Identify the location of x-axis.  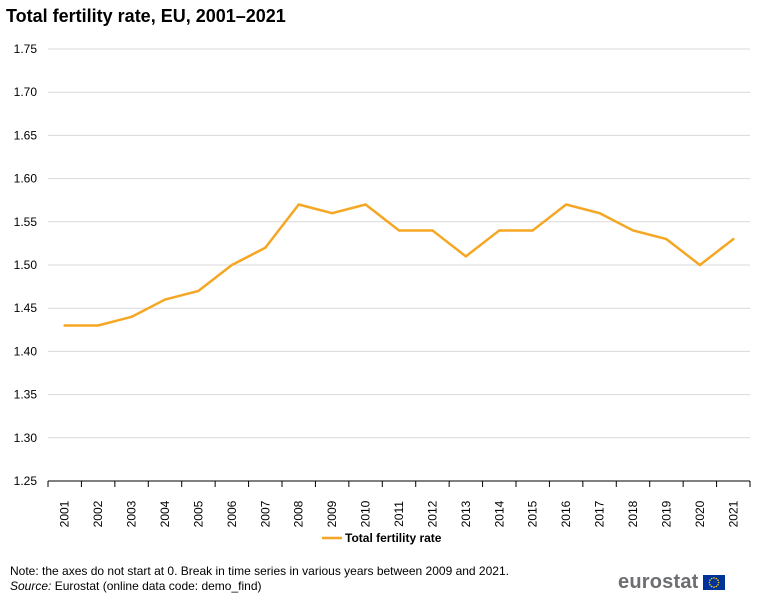
(399, 483).